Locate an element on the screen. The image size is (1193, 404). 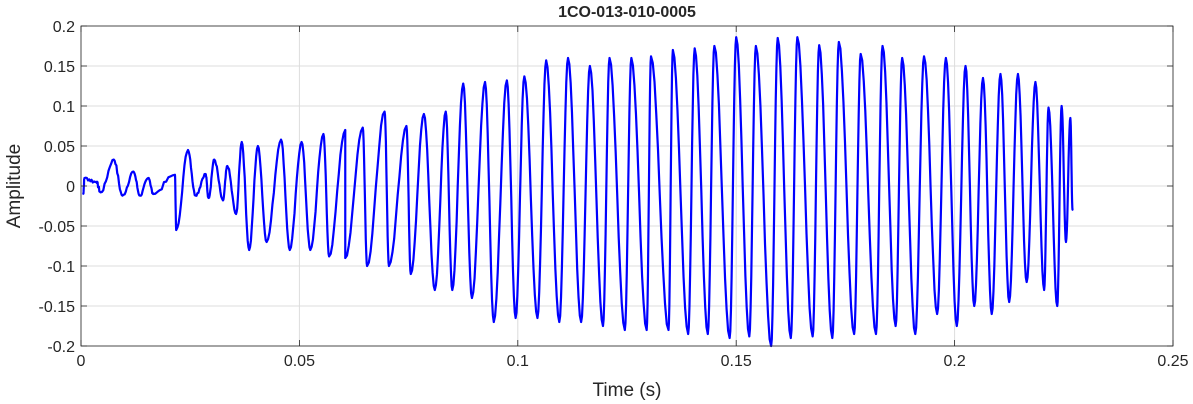
x-tick-label: 0 is located at coordinates (81, 361).